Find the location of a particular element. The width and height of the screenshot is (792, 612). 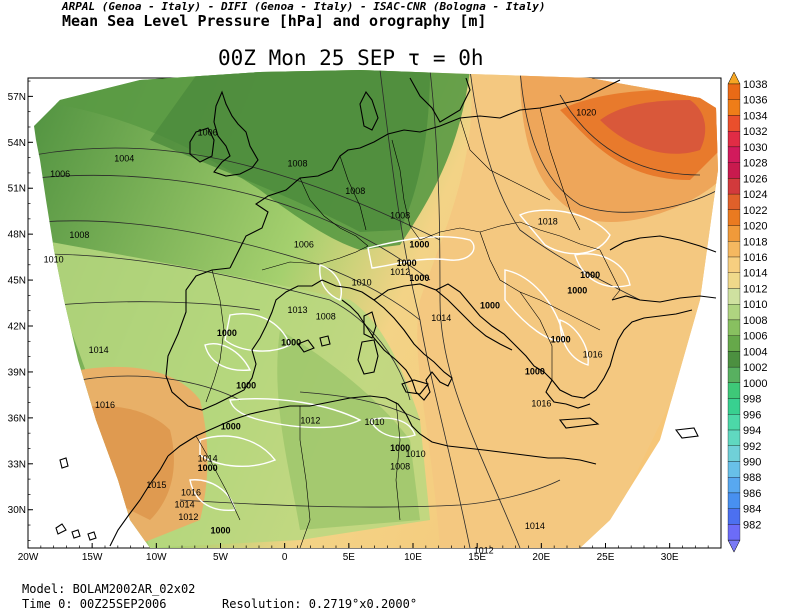

colorbar-bottom-arrow is located at coordinates (734, 546).